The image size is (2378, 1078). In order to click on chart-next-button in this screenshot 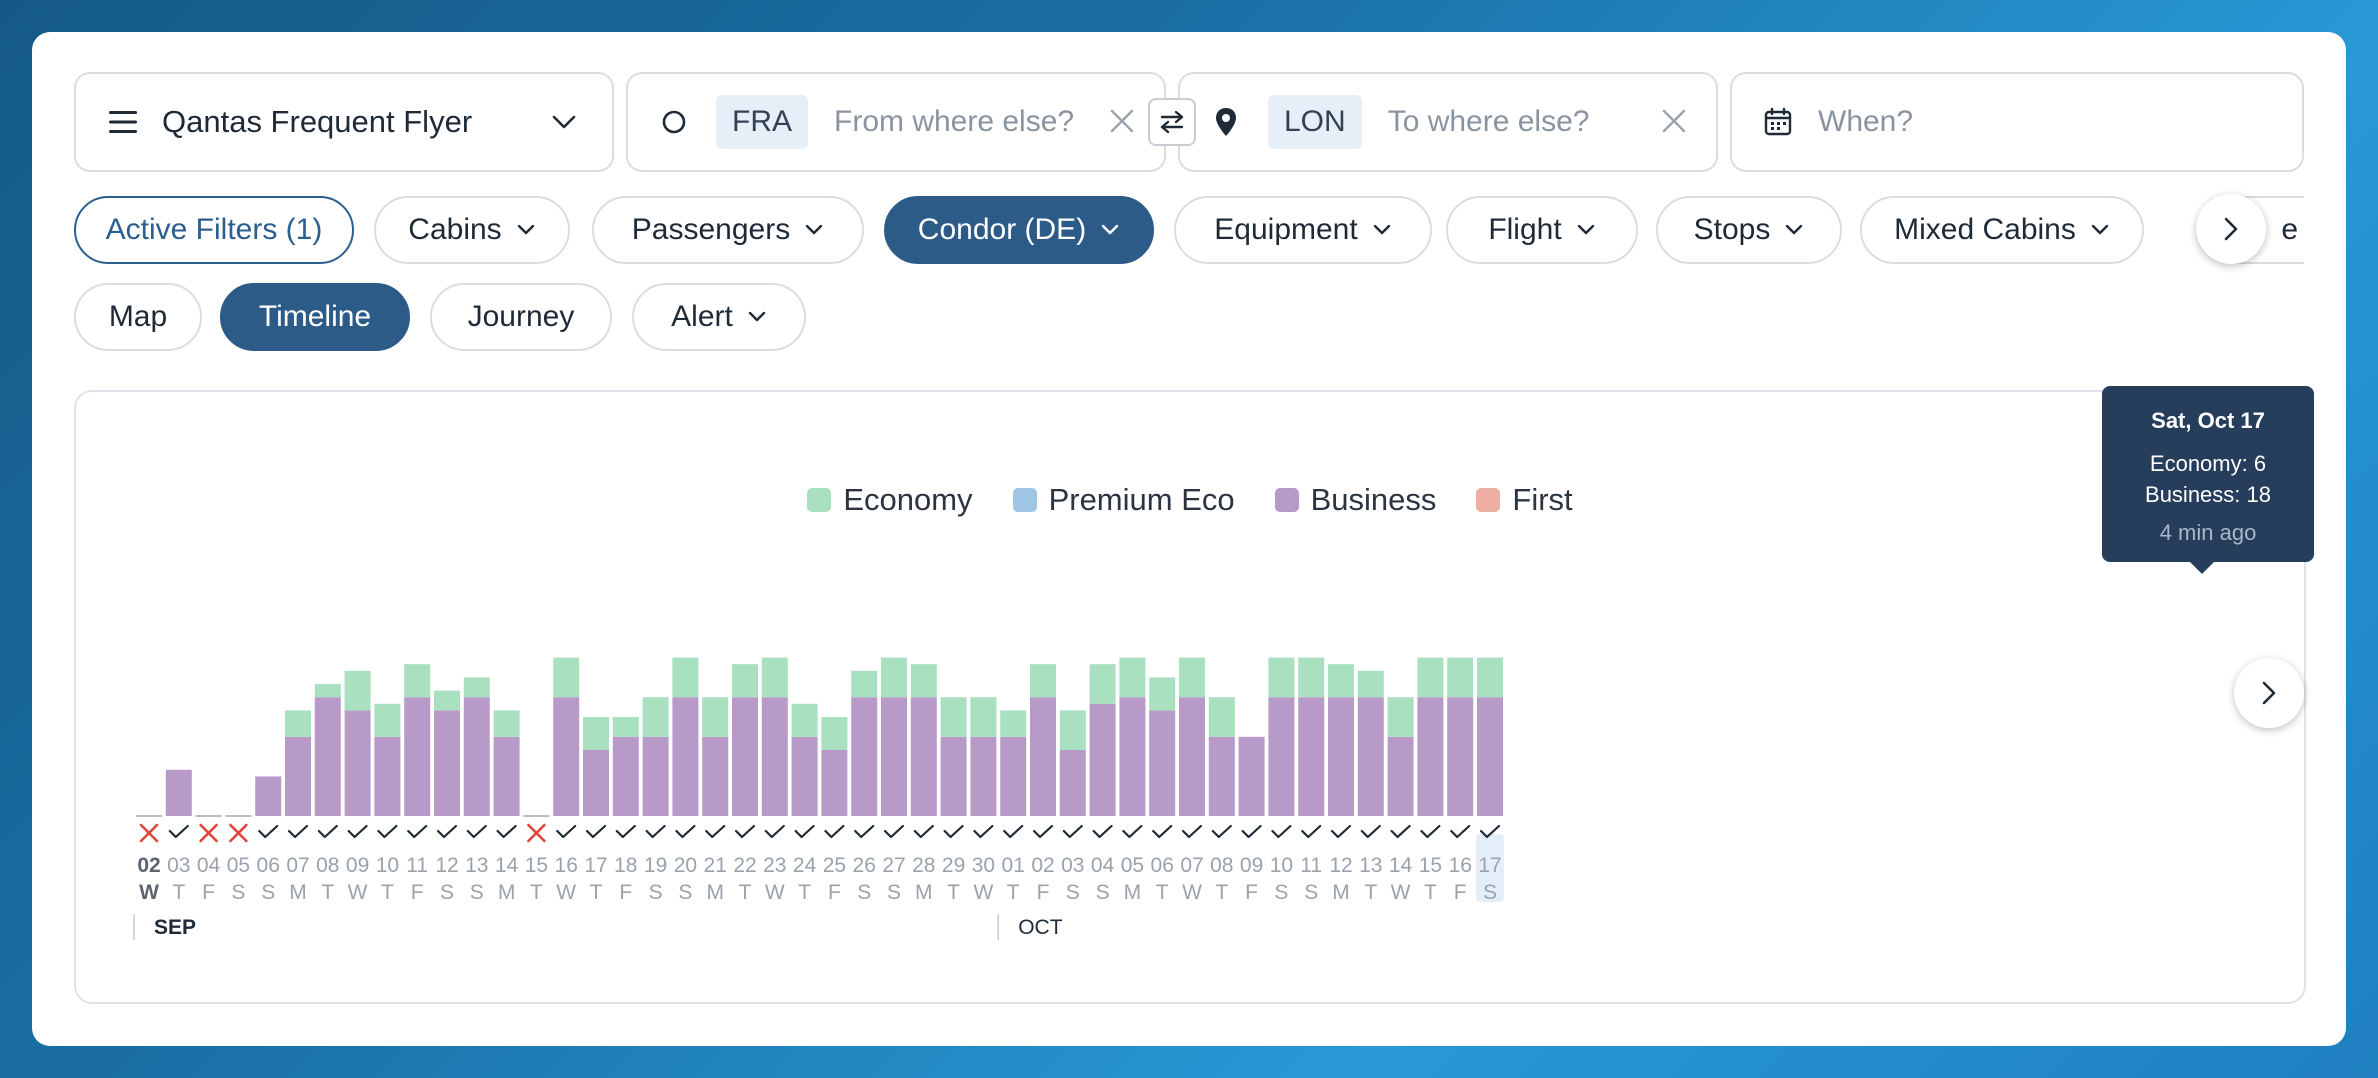, I will do `click(2269, 693)`.